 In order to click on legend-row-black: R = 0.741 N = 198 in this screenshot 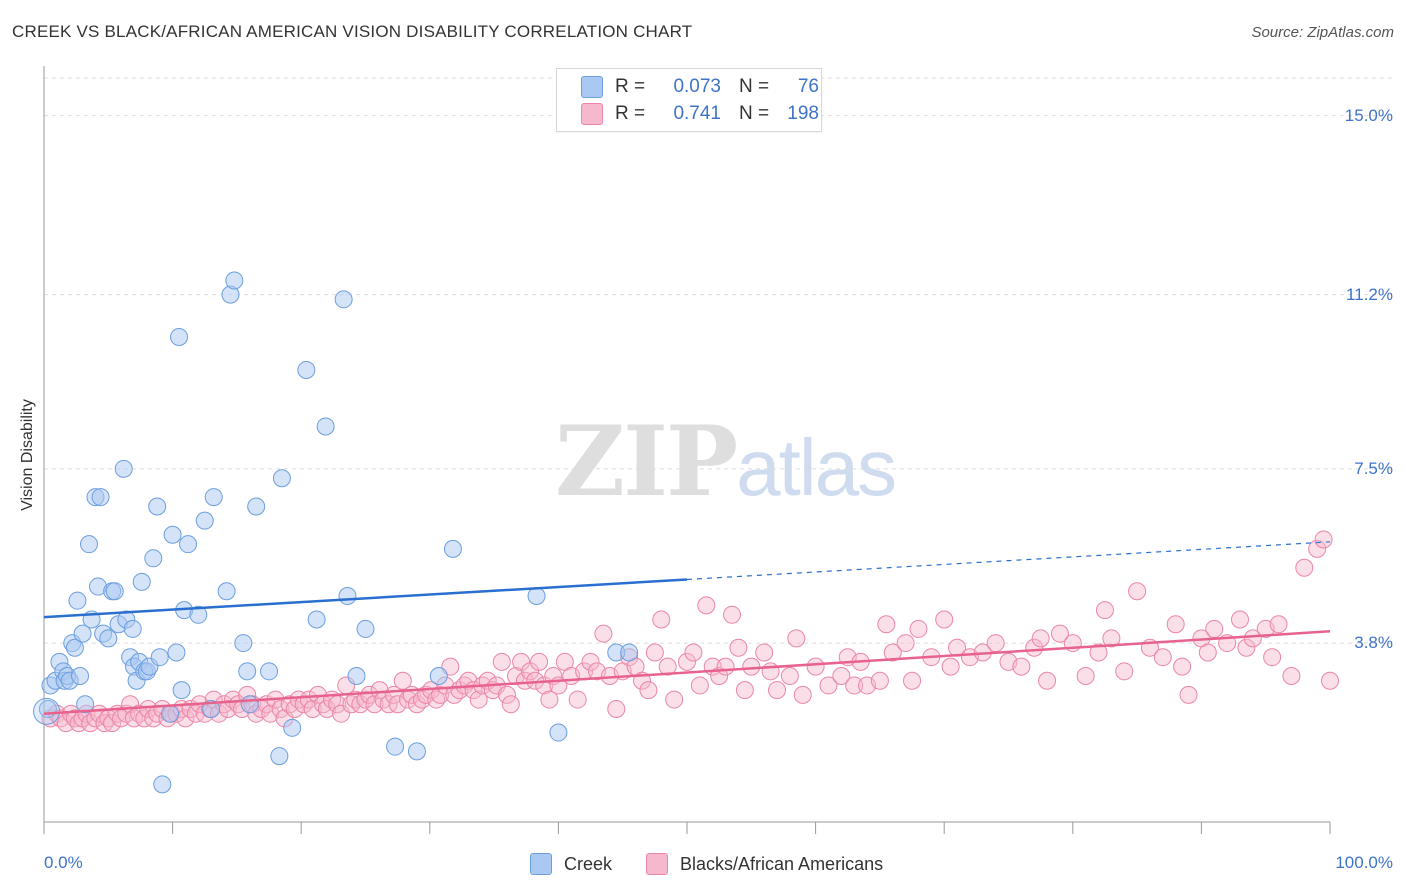, I will do `click(700, 114)`.